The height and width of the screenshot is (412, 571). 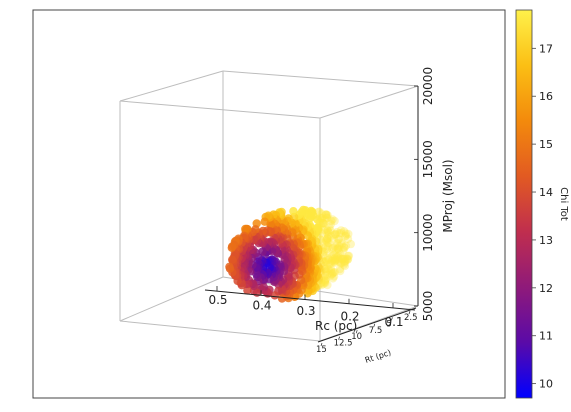 What do you see at coordinates (411, 318) in the screenshot?
I see `rt-tick-label: 2.5` at bounding box center [411, 318].